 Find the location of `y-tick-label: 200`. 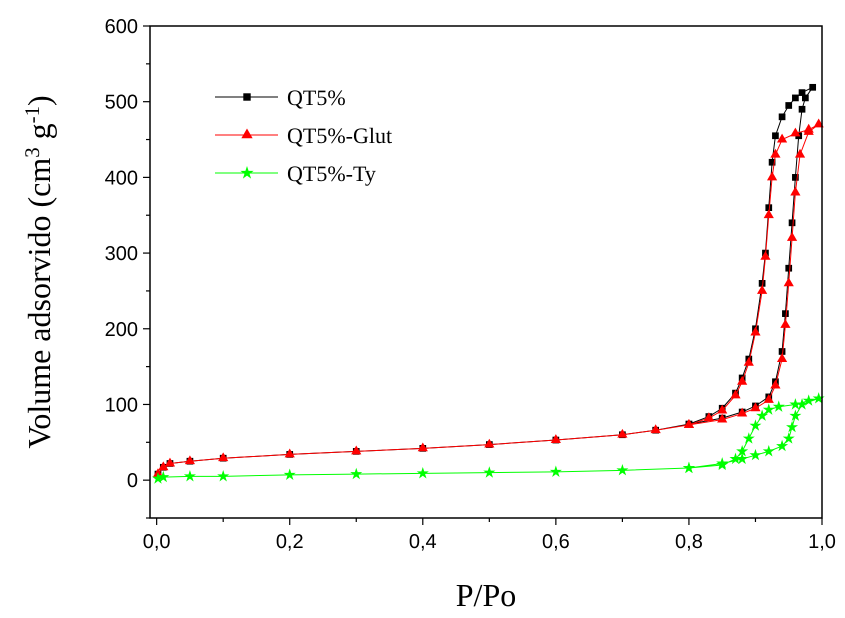

y-tick-label: 200 is located at coordinates (121, 329).